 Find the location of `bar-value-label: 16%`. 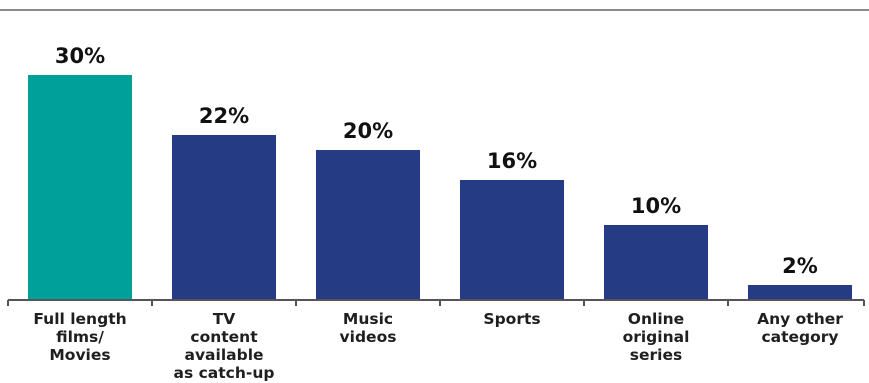

bar-value-label: 16% is located at coordinates (512, 161).